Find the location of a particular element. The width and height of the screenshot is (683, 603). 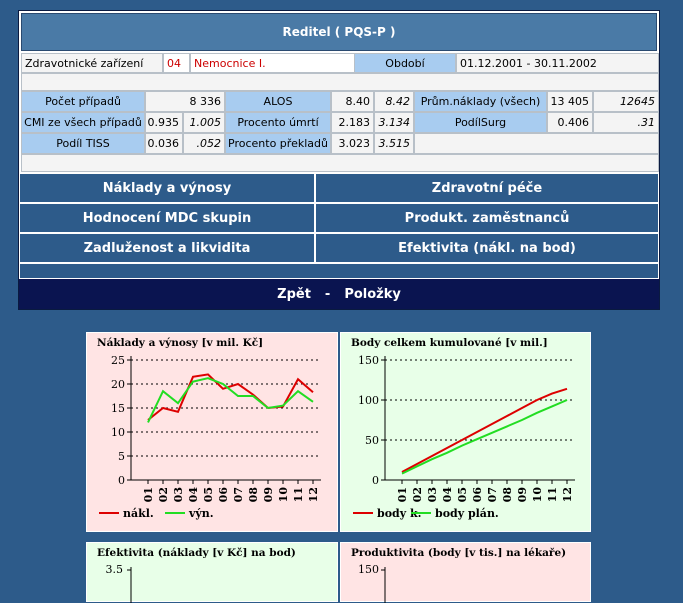

preklad-compare: 3.515 is located at coordinates (394, 143).